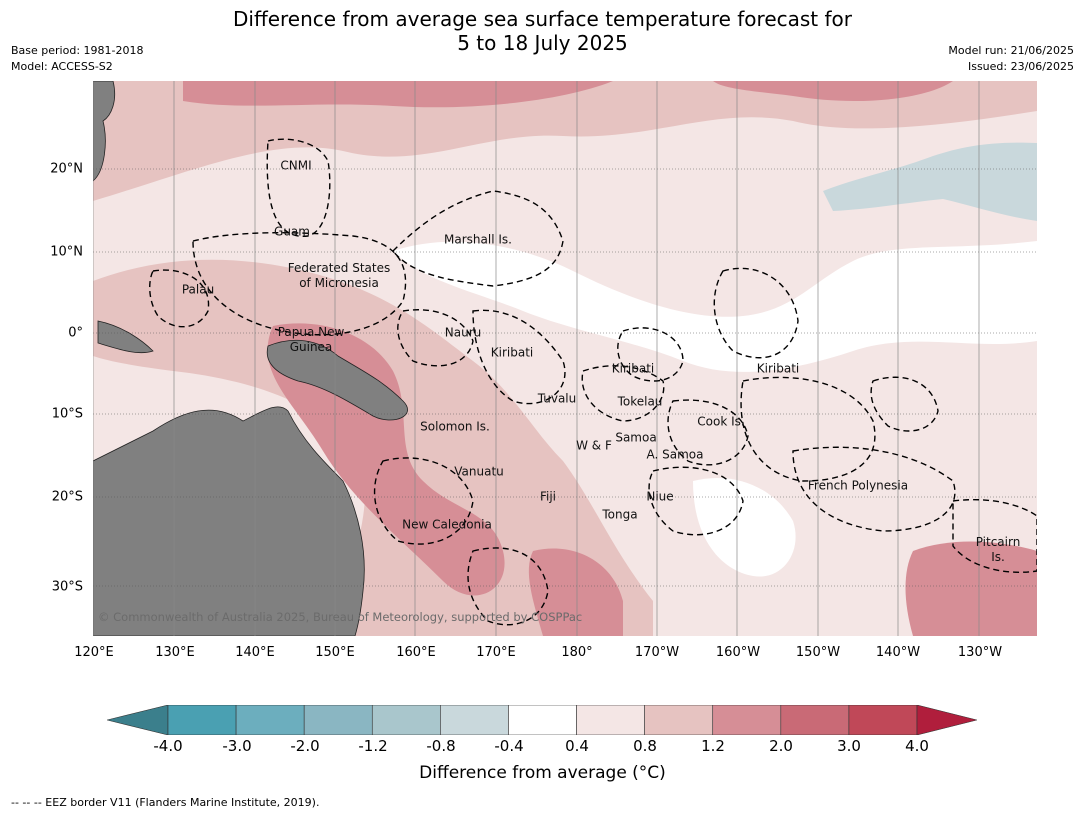  What do you see at coordinates (77, 59) in the screenshot?
I see `meta-left: Base period: 1981-2018 Model: ACCESS-S2` at bounding box center [77, 59].